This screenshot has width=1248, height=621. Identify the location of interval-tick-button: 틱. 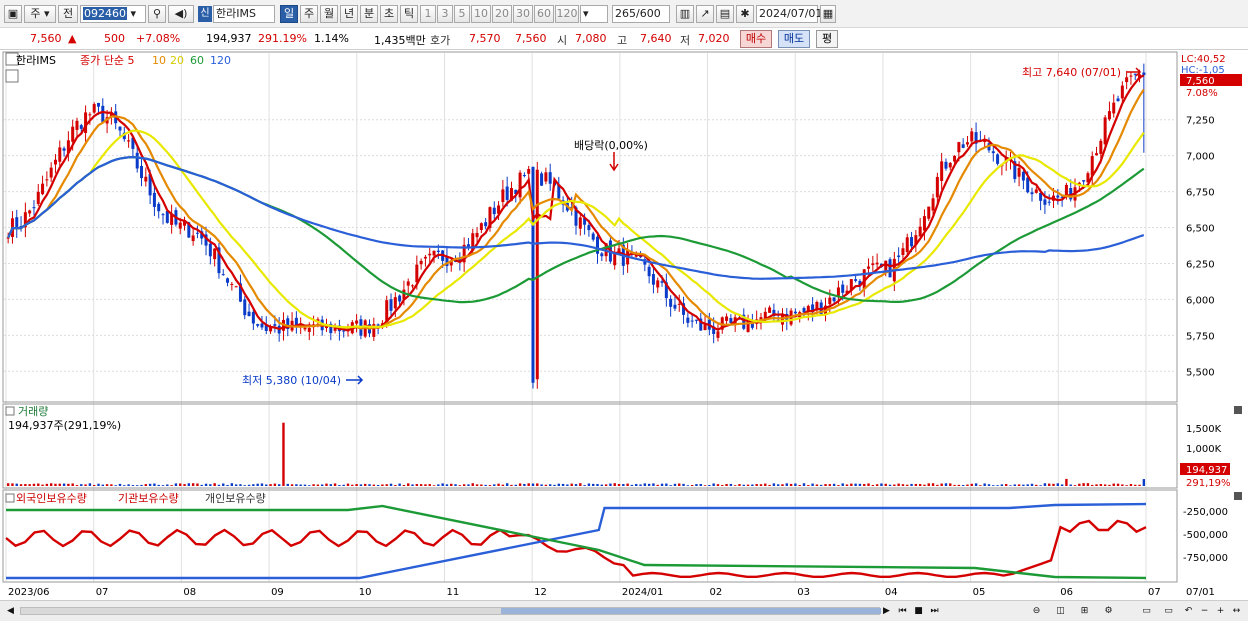
(409, 14).